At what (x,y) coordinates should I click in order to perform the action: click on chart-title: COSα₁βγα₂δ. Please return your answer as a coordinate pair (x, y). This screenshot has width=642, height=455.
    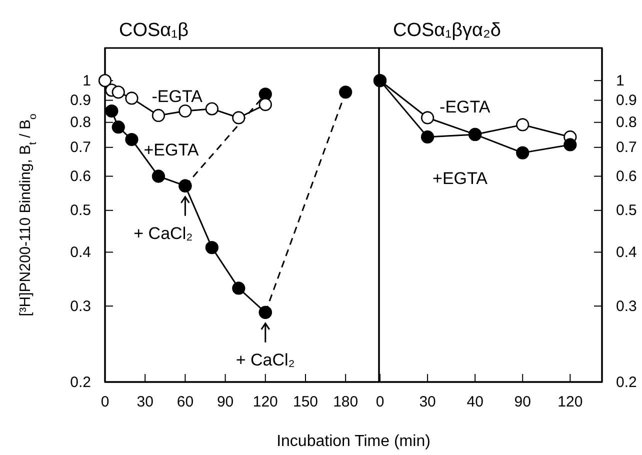
    Looking at the image, I should click on (447, 30).